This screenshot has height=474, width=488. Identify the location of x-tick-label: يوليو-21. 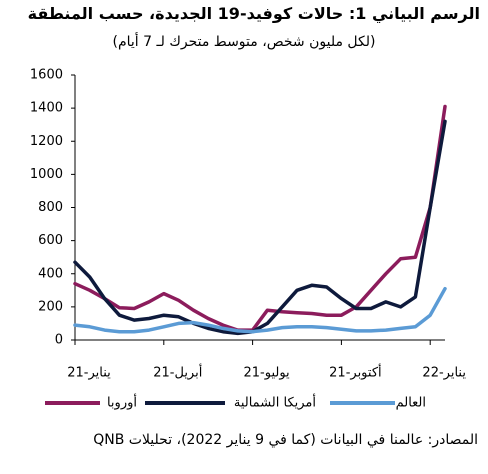
(267, 373).